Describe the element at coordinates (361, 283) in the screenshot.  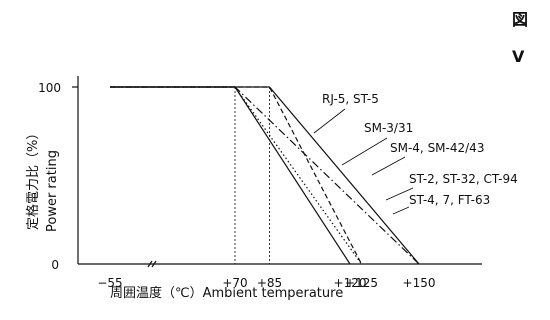
I see `x-tick-label-5: +125` at that location.